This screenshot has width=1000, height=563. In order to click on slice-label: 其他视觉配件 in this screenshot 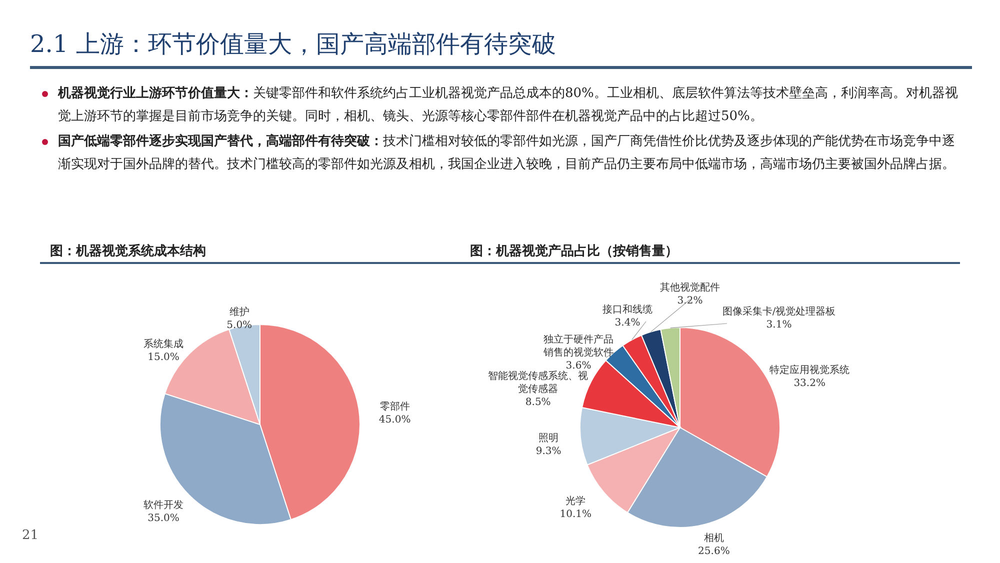, I will do `click(690, 288)`.